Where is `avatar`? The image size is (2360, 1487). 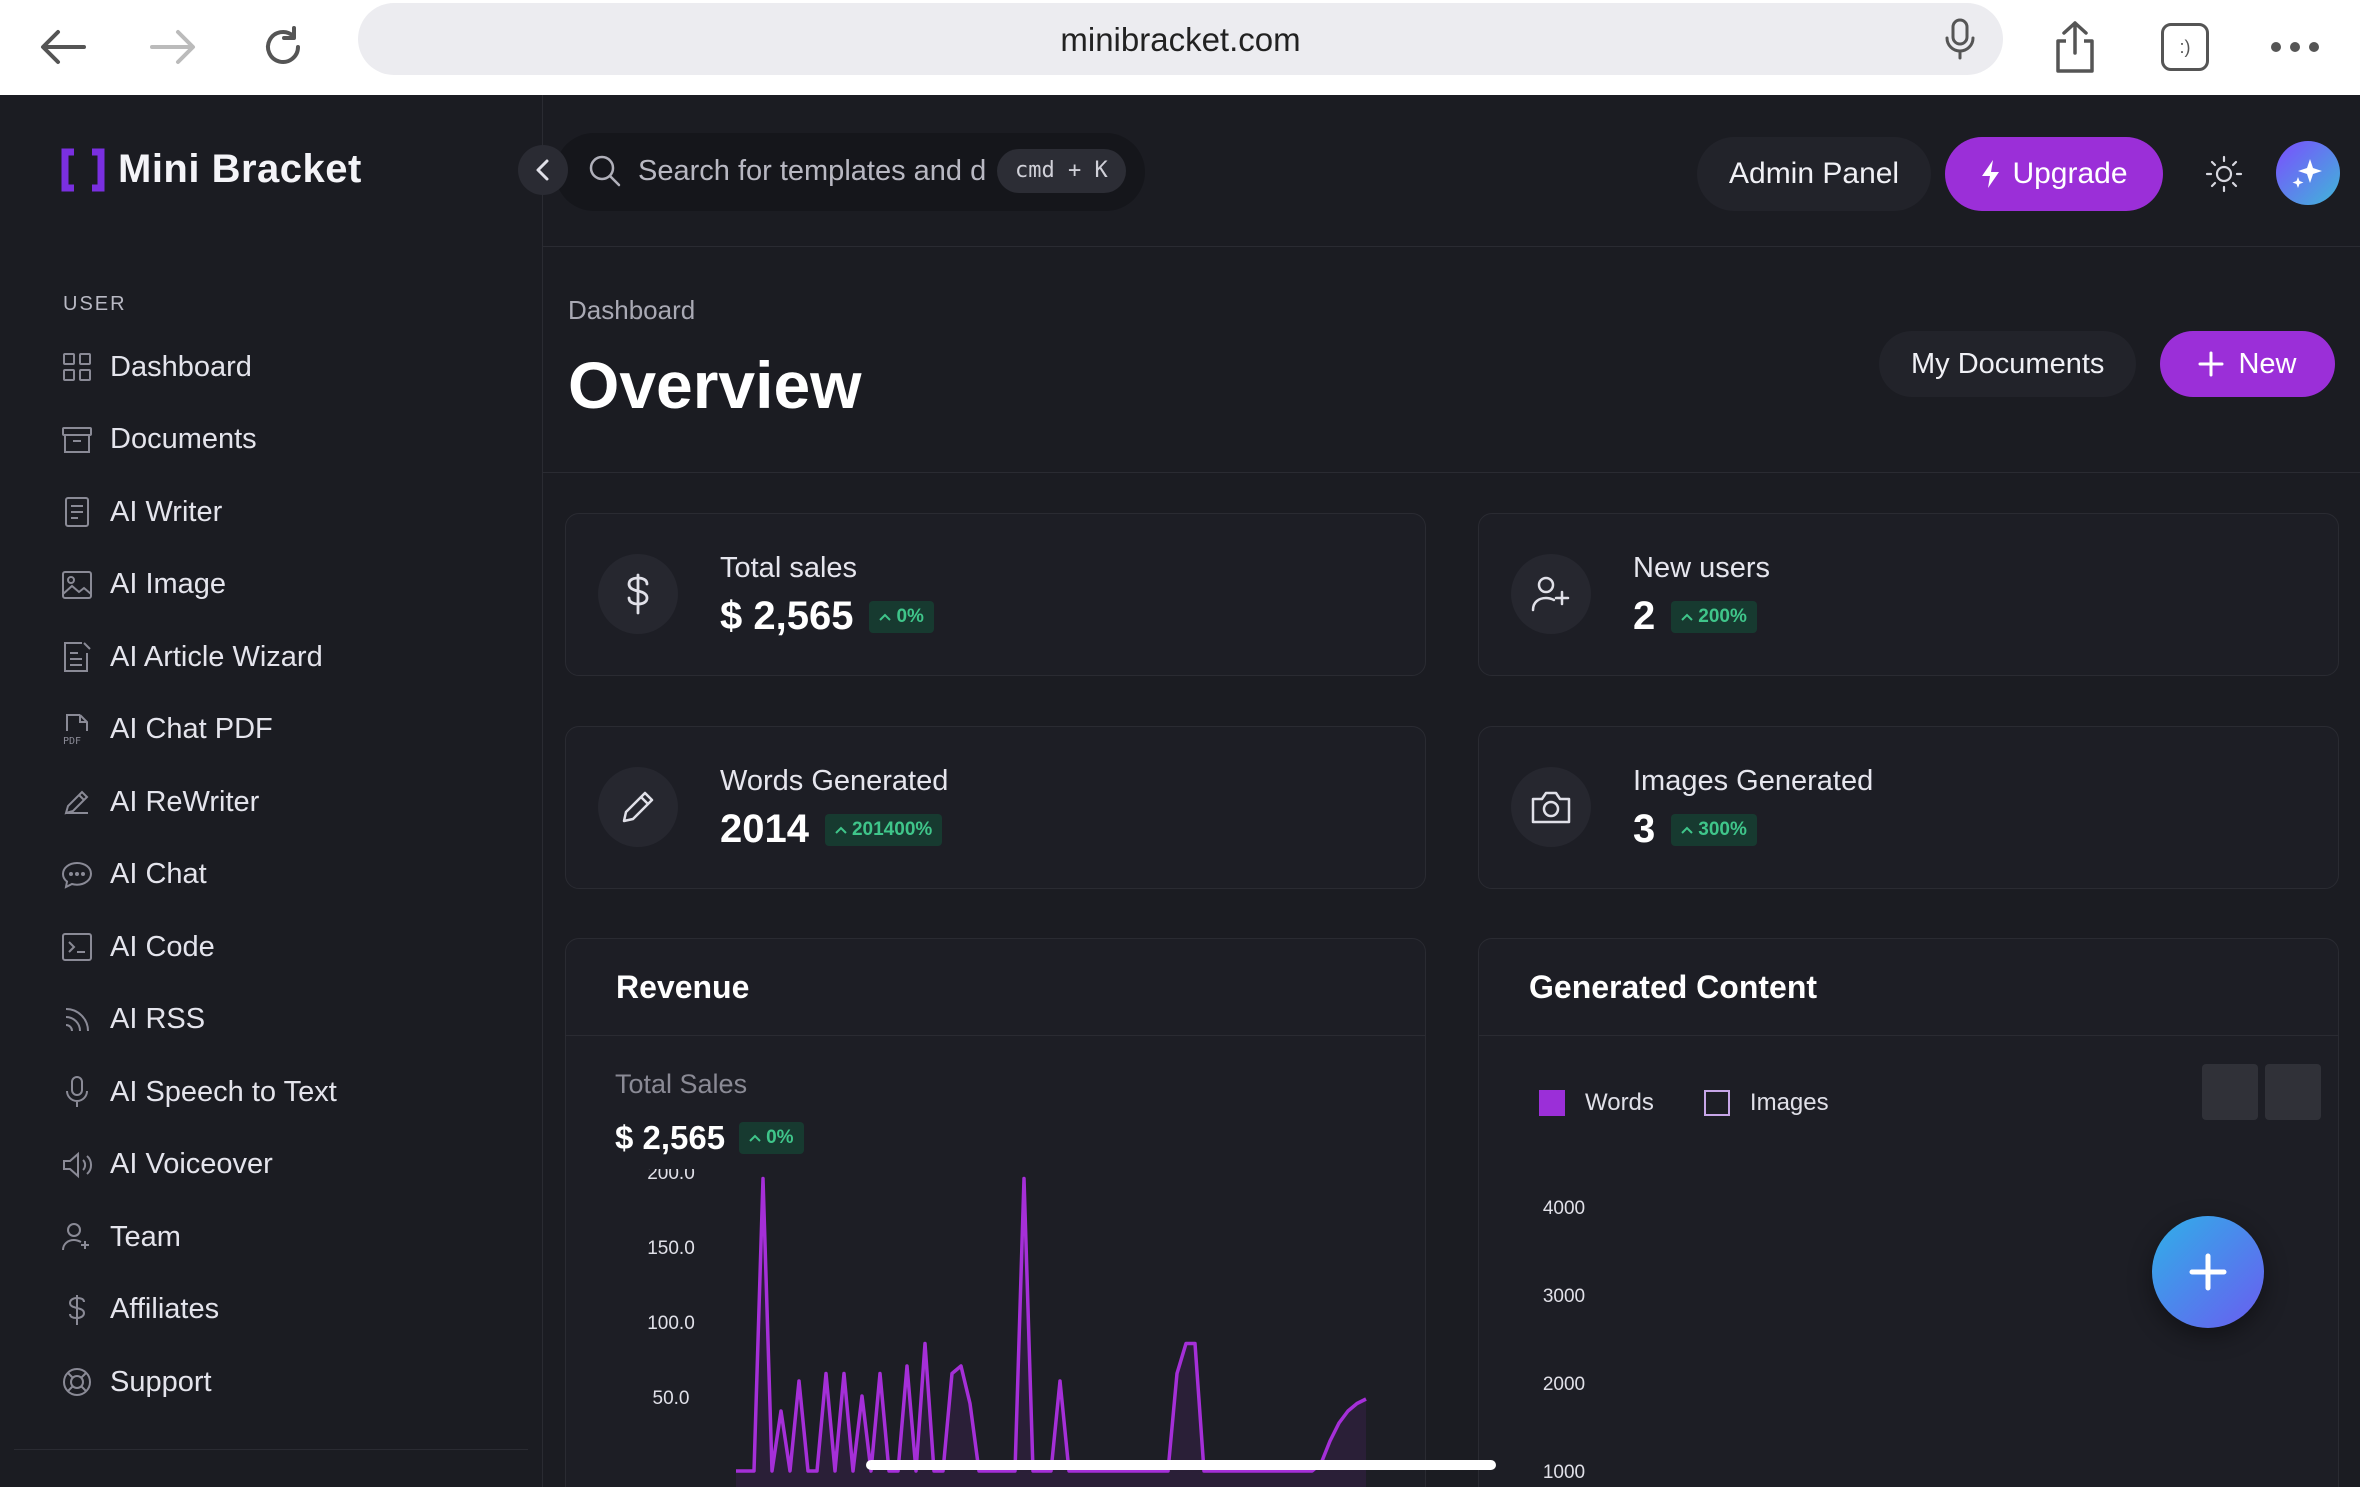 avatar is located at coordinates (2308, 173).